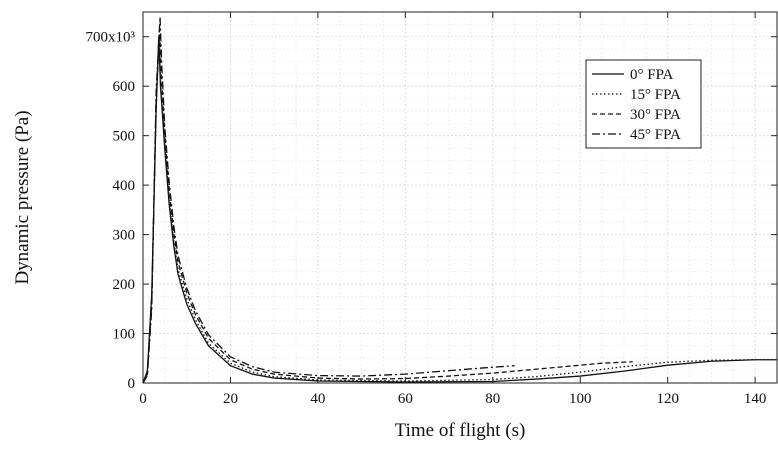 This screenshot has width=778, height=459. Describe the element at coordinates (22, 197) in the screenshot. I see `y-axis-title: Dynamic pressure (Pa)` at that location.